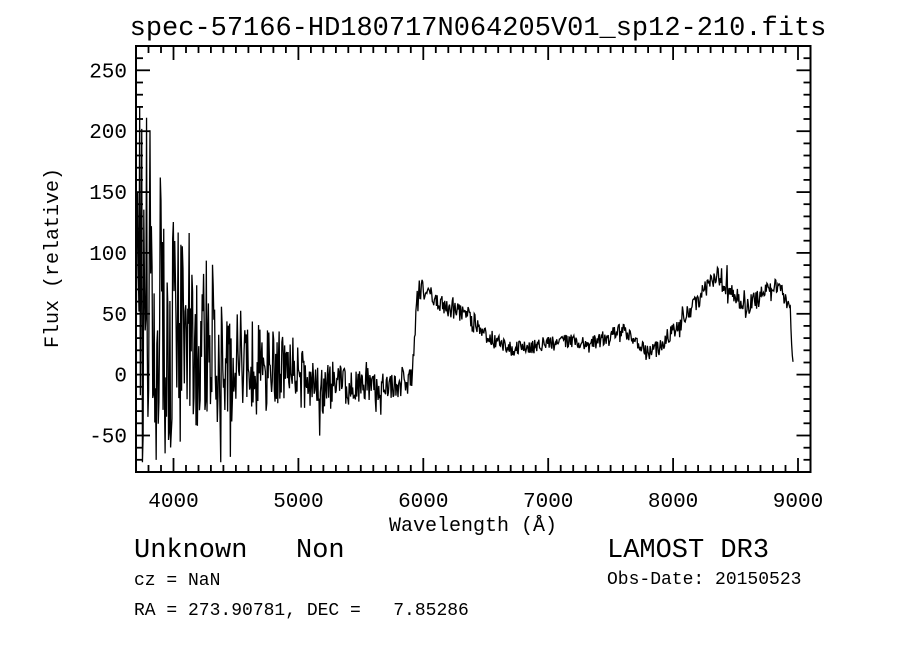  Describe the element at coordinates (301, 611) in the screenshot. I see `ra-dec-value: RA = 273.90781, DEC = 7.85286` at that location.